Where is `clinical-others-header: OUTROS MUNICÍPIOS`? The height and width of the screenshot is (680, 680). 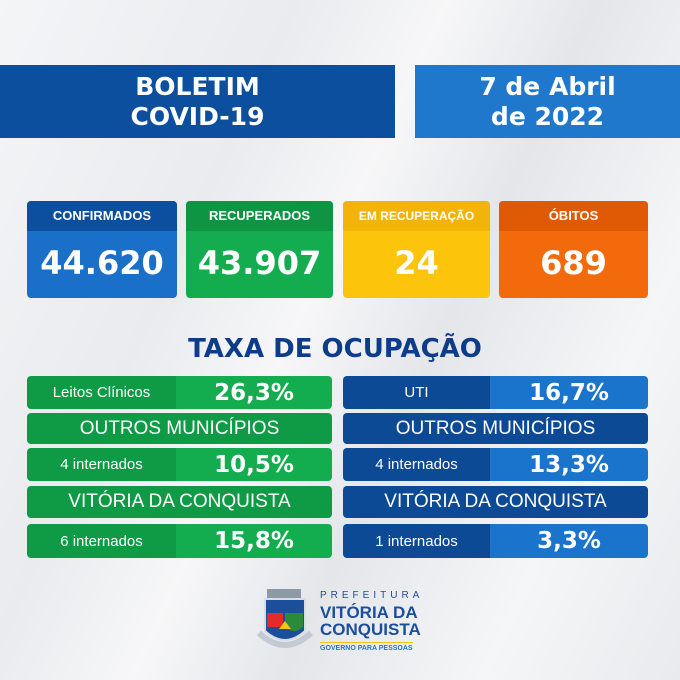 clinical-others-header: OUTROS MUNICÍPIOS is located at coordinates (179, 428).